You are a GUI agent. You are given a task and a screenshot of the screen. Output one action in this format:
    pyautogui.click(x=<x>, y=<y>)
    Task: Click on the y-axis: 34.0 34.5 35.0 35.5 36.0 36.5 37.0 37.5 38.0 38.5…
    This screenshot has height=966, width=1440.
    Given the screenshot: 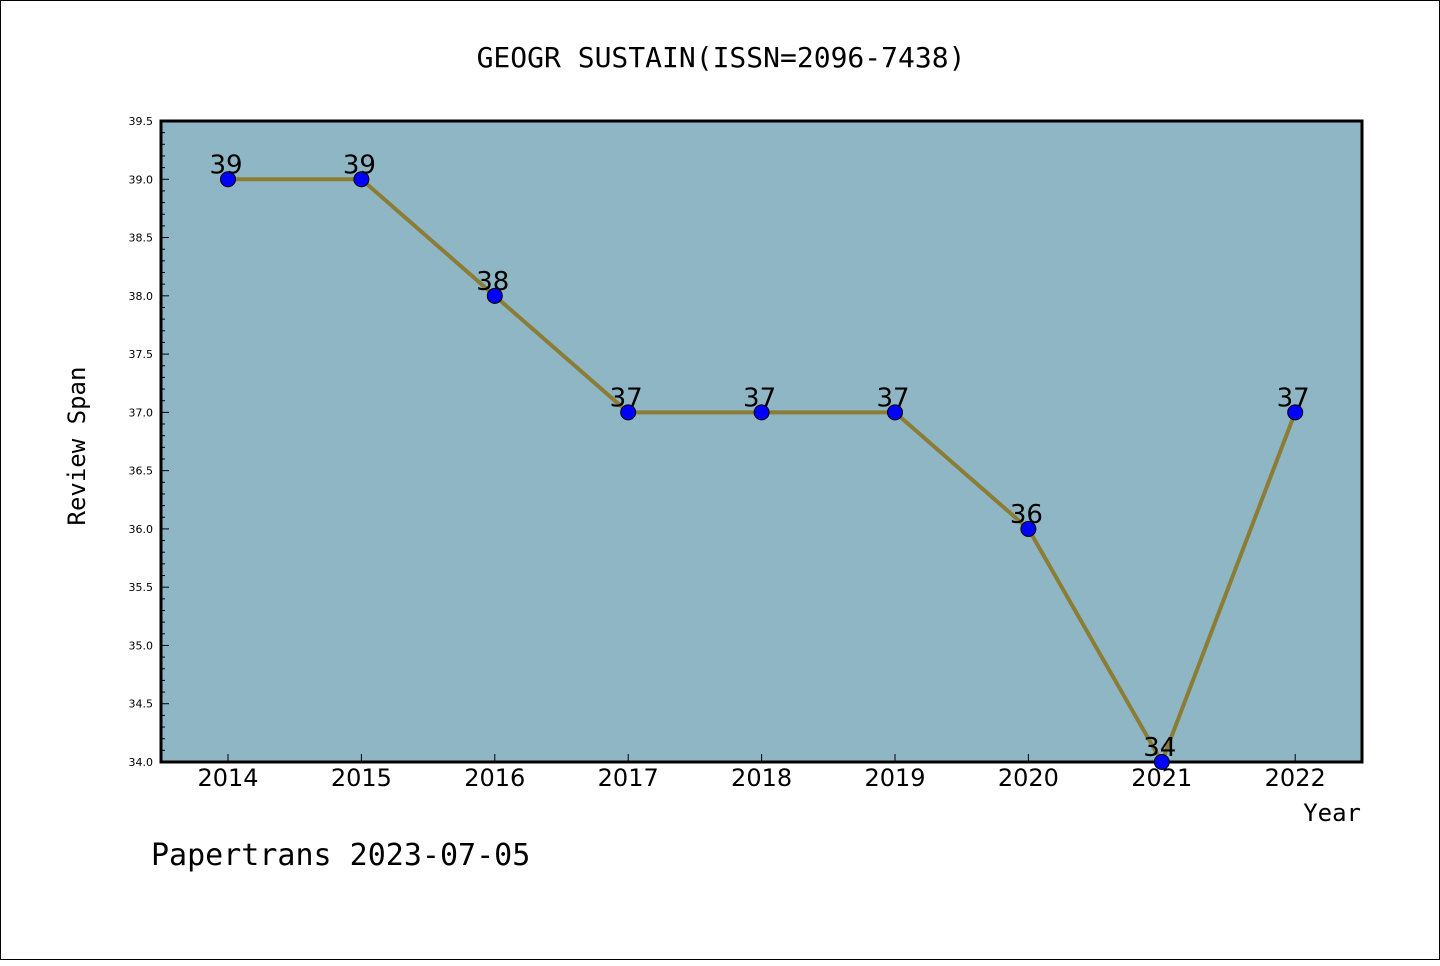 What is the action you would take?
    pyautogui.click(x=149, y=442)
    